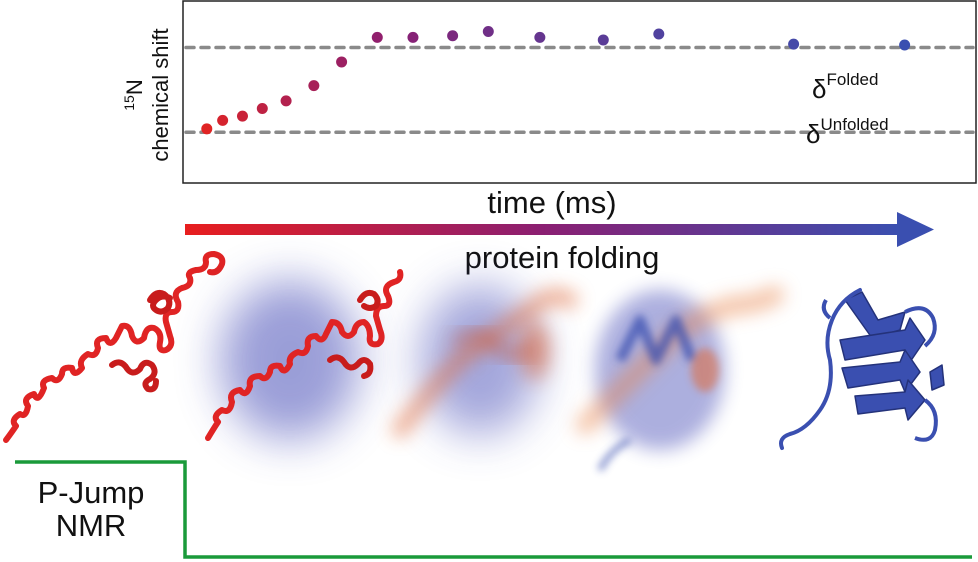 The image size is (978, 562). Describe the element at coordinates (134, 94) in the screenshot. I see `svg-text: 15N` at that location.